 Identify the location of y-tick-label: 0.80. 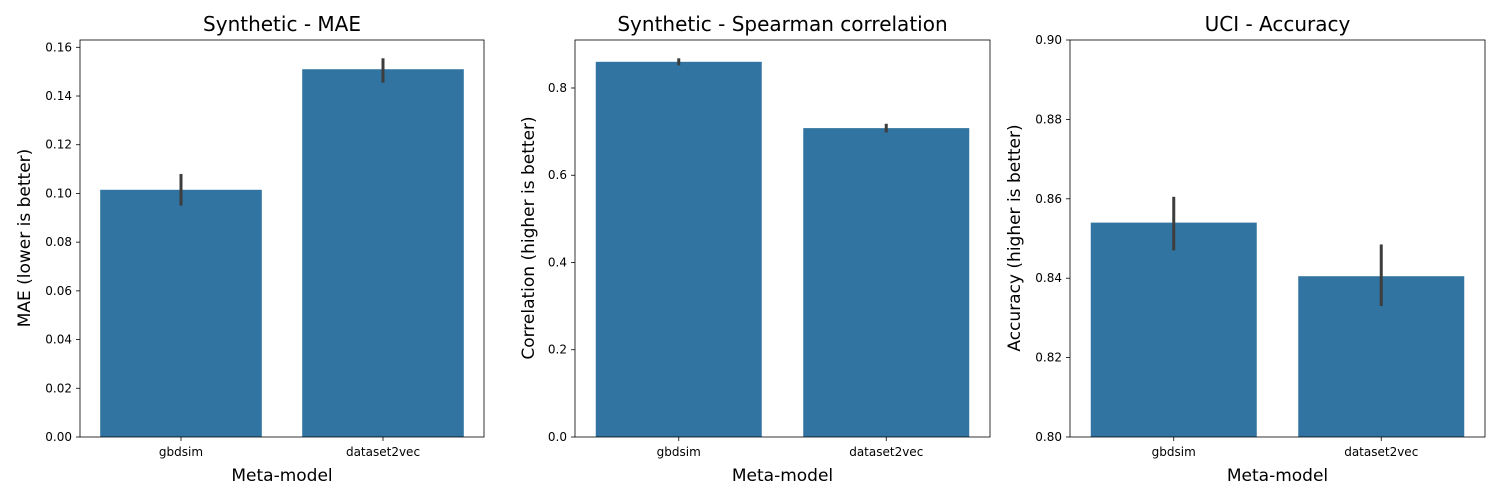
(1048, 437).